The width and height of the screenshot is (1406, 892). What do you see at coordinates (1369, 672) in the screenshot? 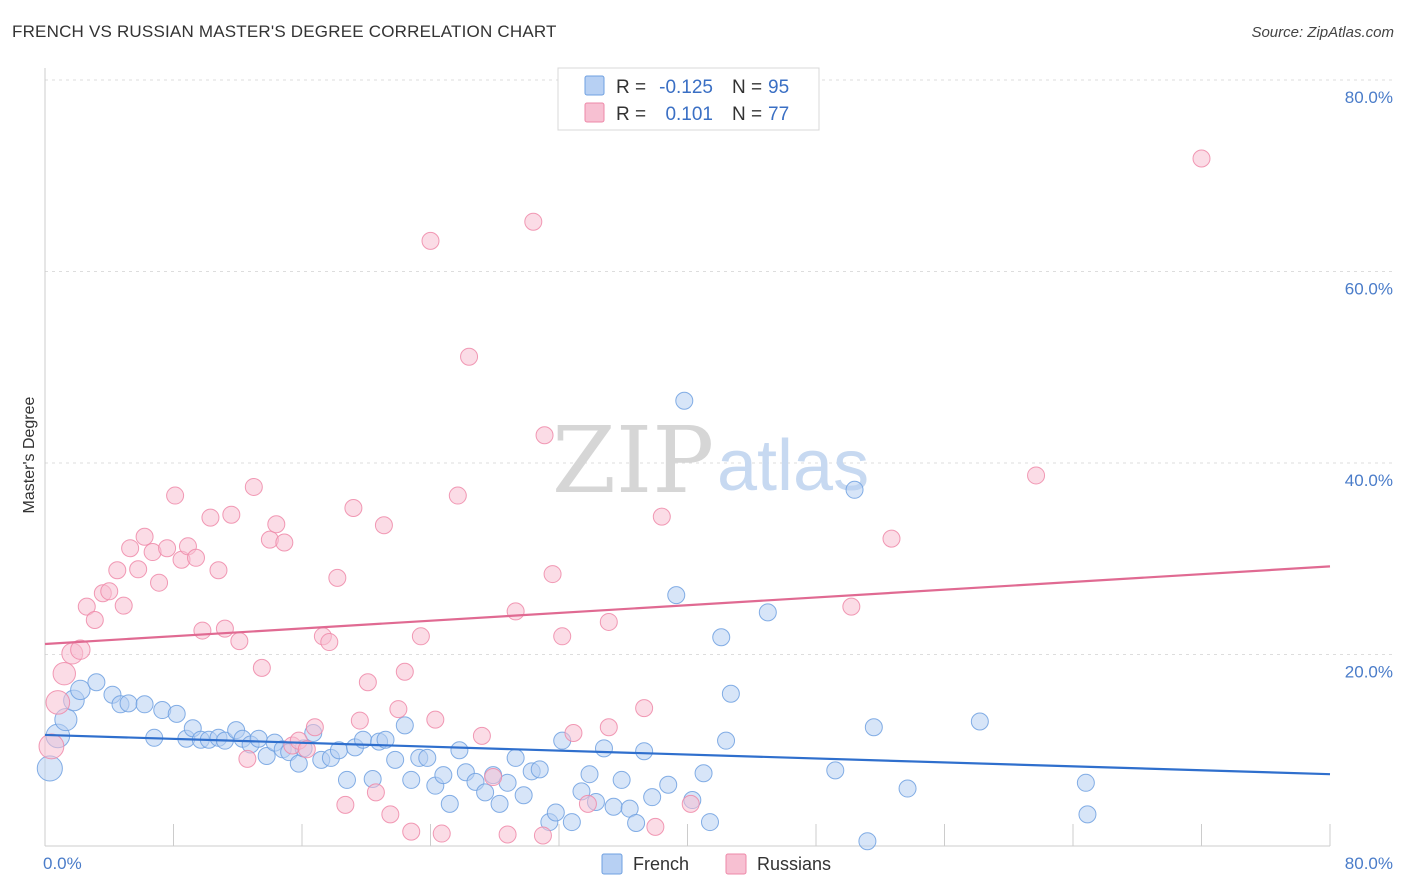
I see `y-tick-label: 20.0%` at bounding box center [1369, 672].